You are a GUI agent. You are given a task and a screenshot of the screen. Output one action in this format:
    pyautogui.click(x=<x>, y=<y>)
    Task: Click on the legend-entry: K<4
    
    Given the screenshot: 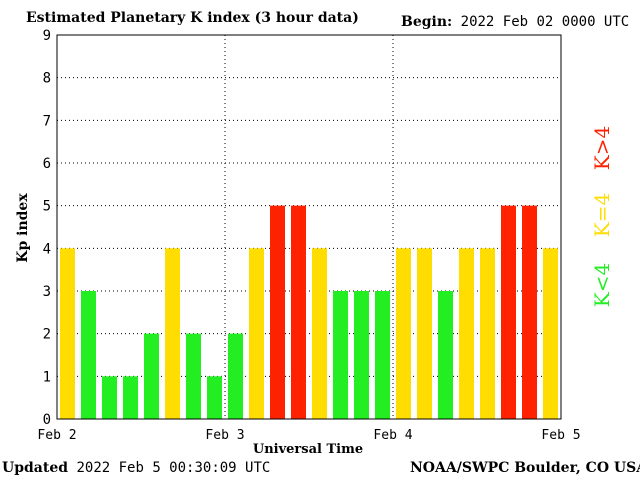 What is the action you would take?
    pyautogui.click(x=602, y=285)
    